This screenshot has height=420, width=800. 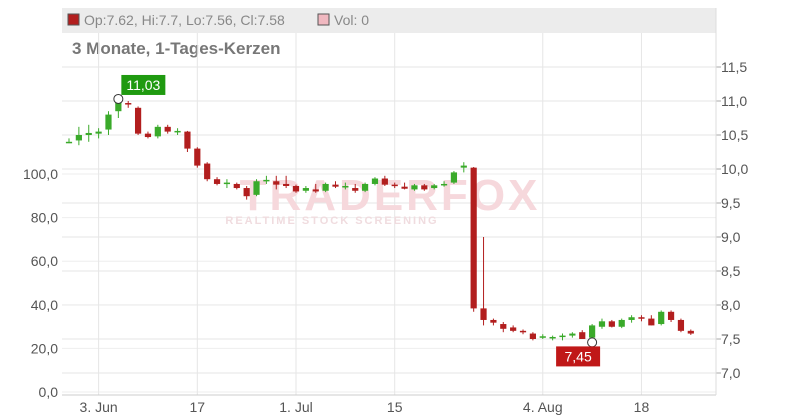 I want to click on volume-axis: 0,0 20,0 40,0 60,0 80,0 100,0, so click(x=40, y=283).